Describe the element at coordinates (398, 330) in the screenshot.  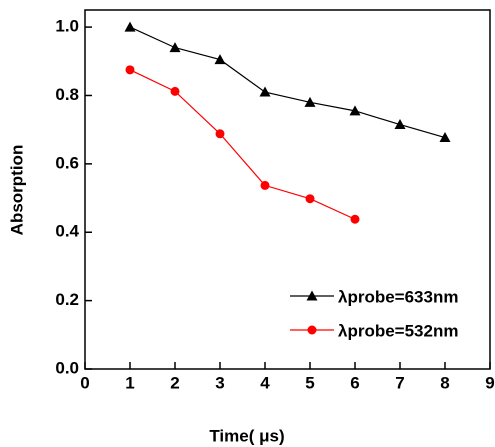
I see `legend-label: λprobe=532nm` at that location.